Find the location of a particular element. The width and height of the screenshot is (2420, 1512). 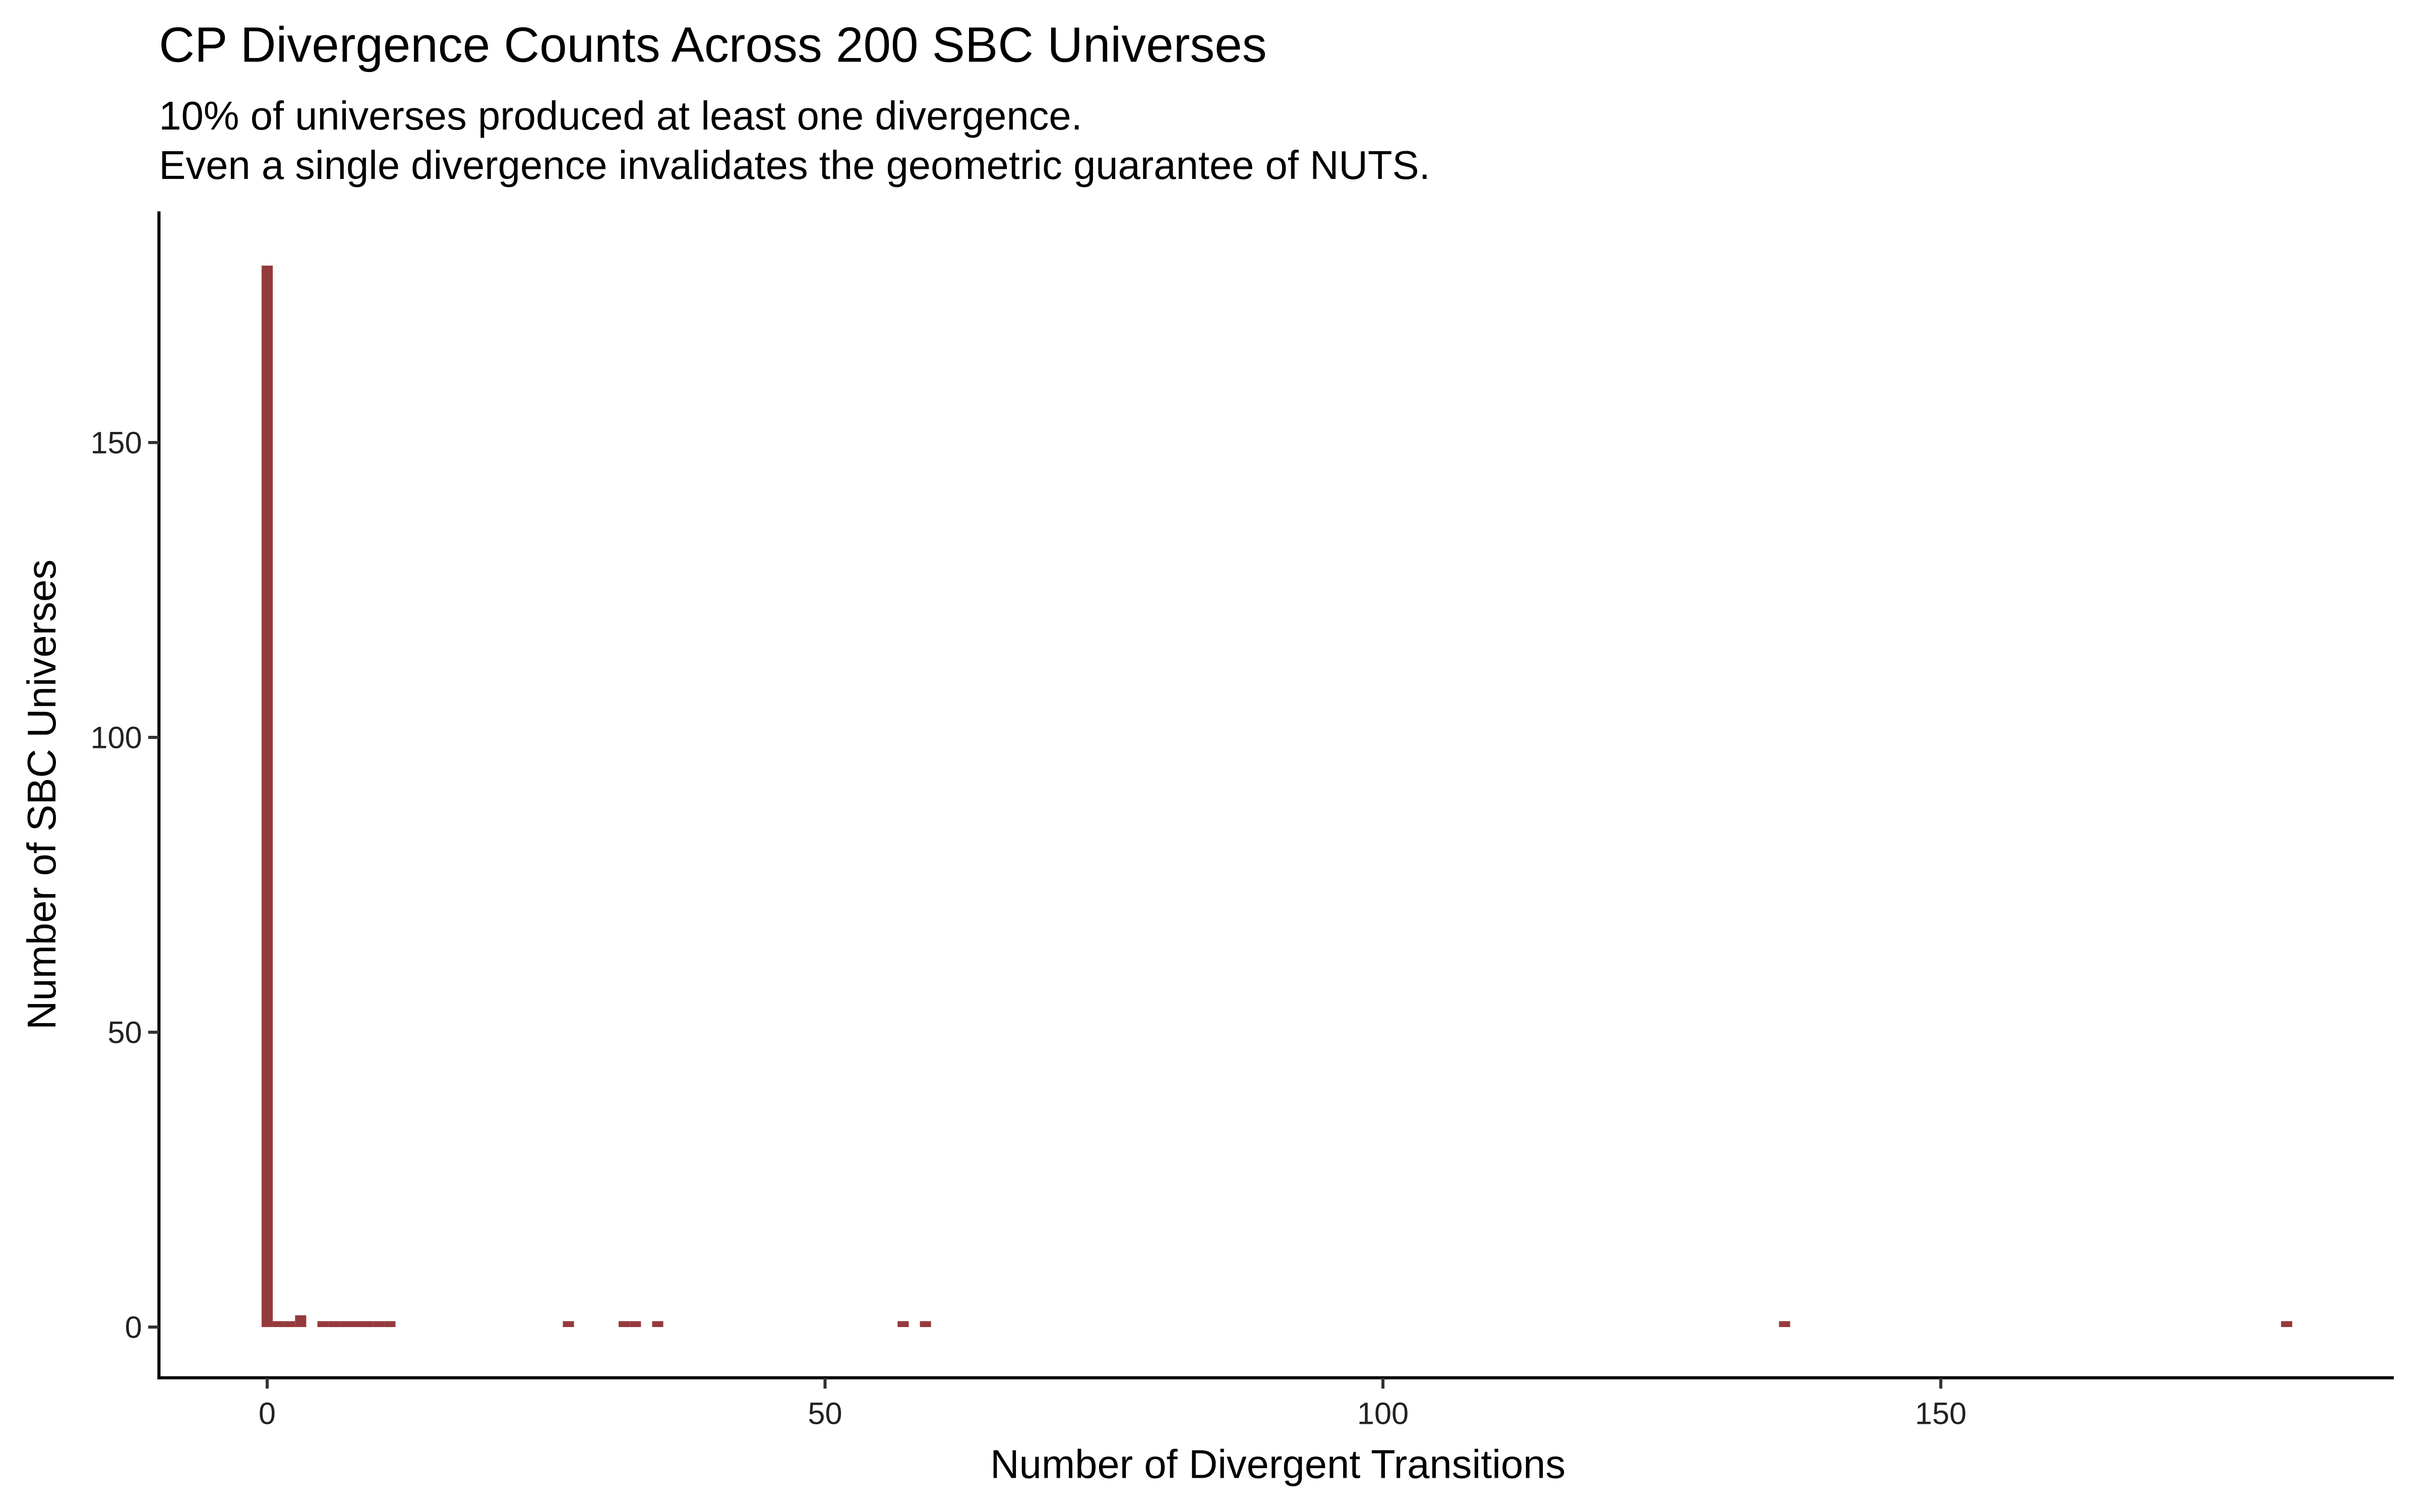

x-axis-title: Number of Divergent Transitions is located at coordinates (1277, 1464).